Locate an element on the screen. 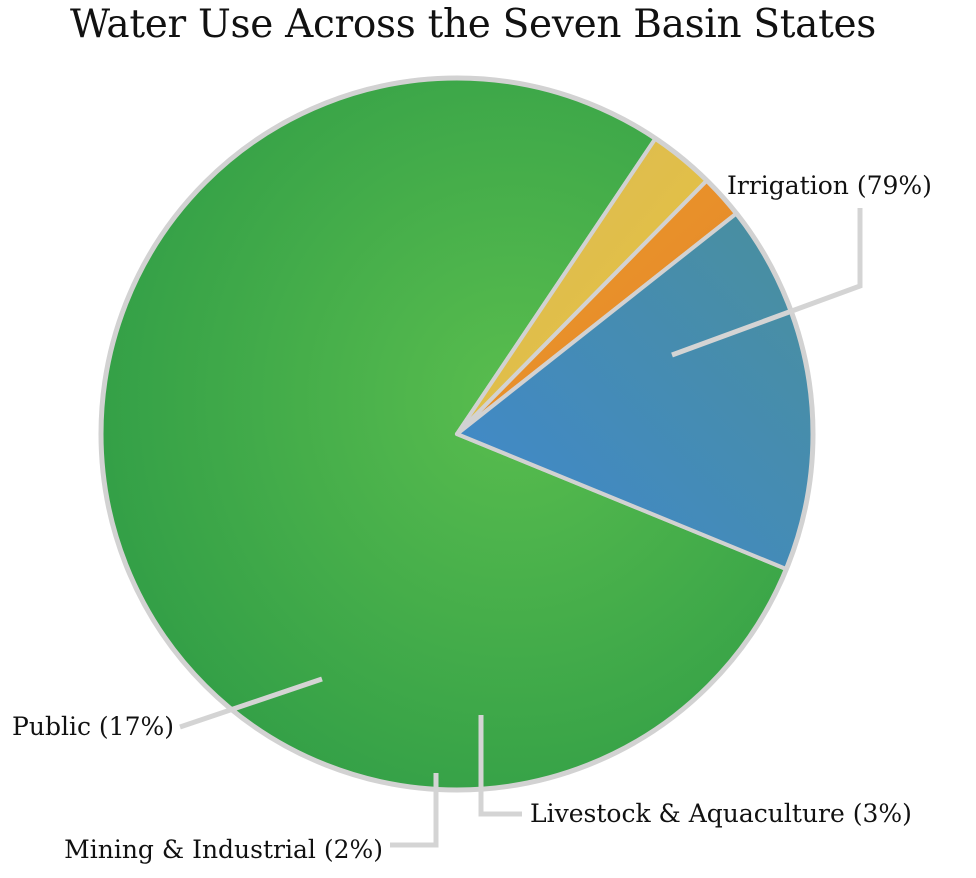  label-mining-industrial: Mining & Industrial (2%) is located at coordinates (223, 849).